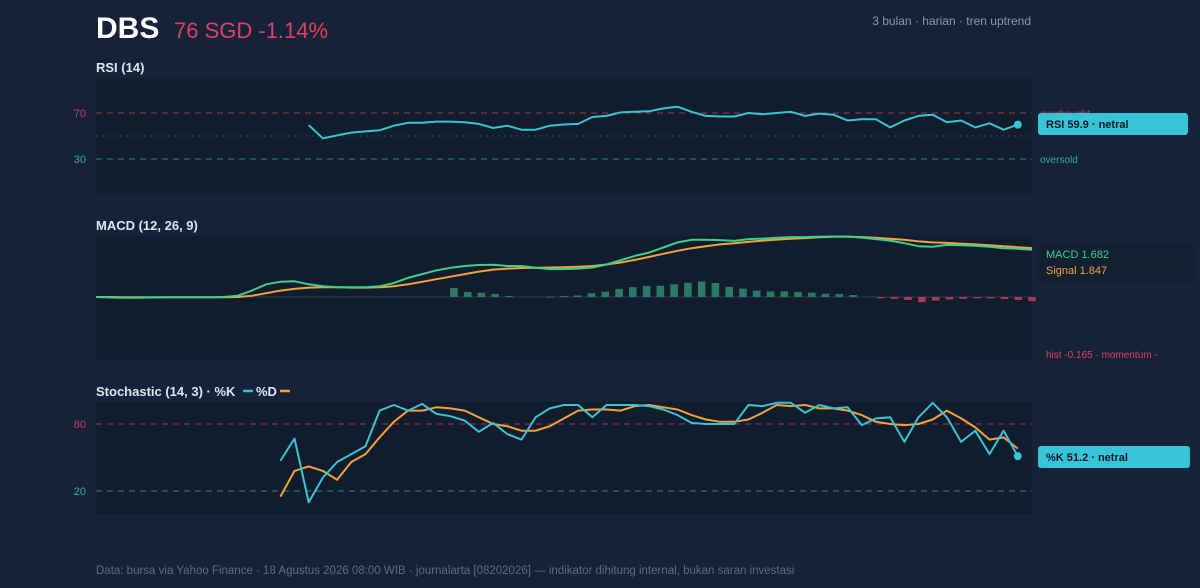 The height and width of the screenshot is (588, 1200). What do you see at coordinates (951, 21) in the screenshot?
I see `chart-meta: 3 bulan · harian · tren uptrend` at bounding box center [951, 21].